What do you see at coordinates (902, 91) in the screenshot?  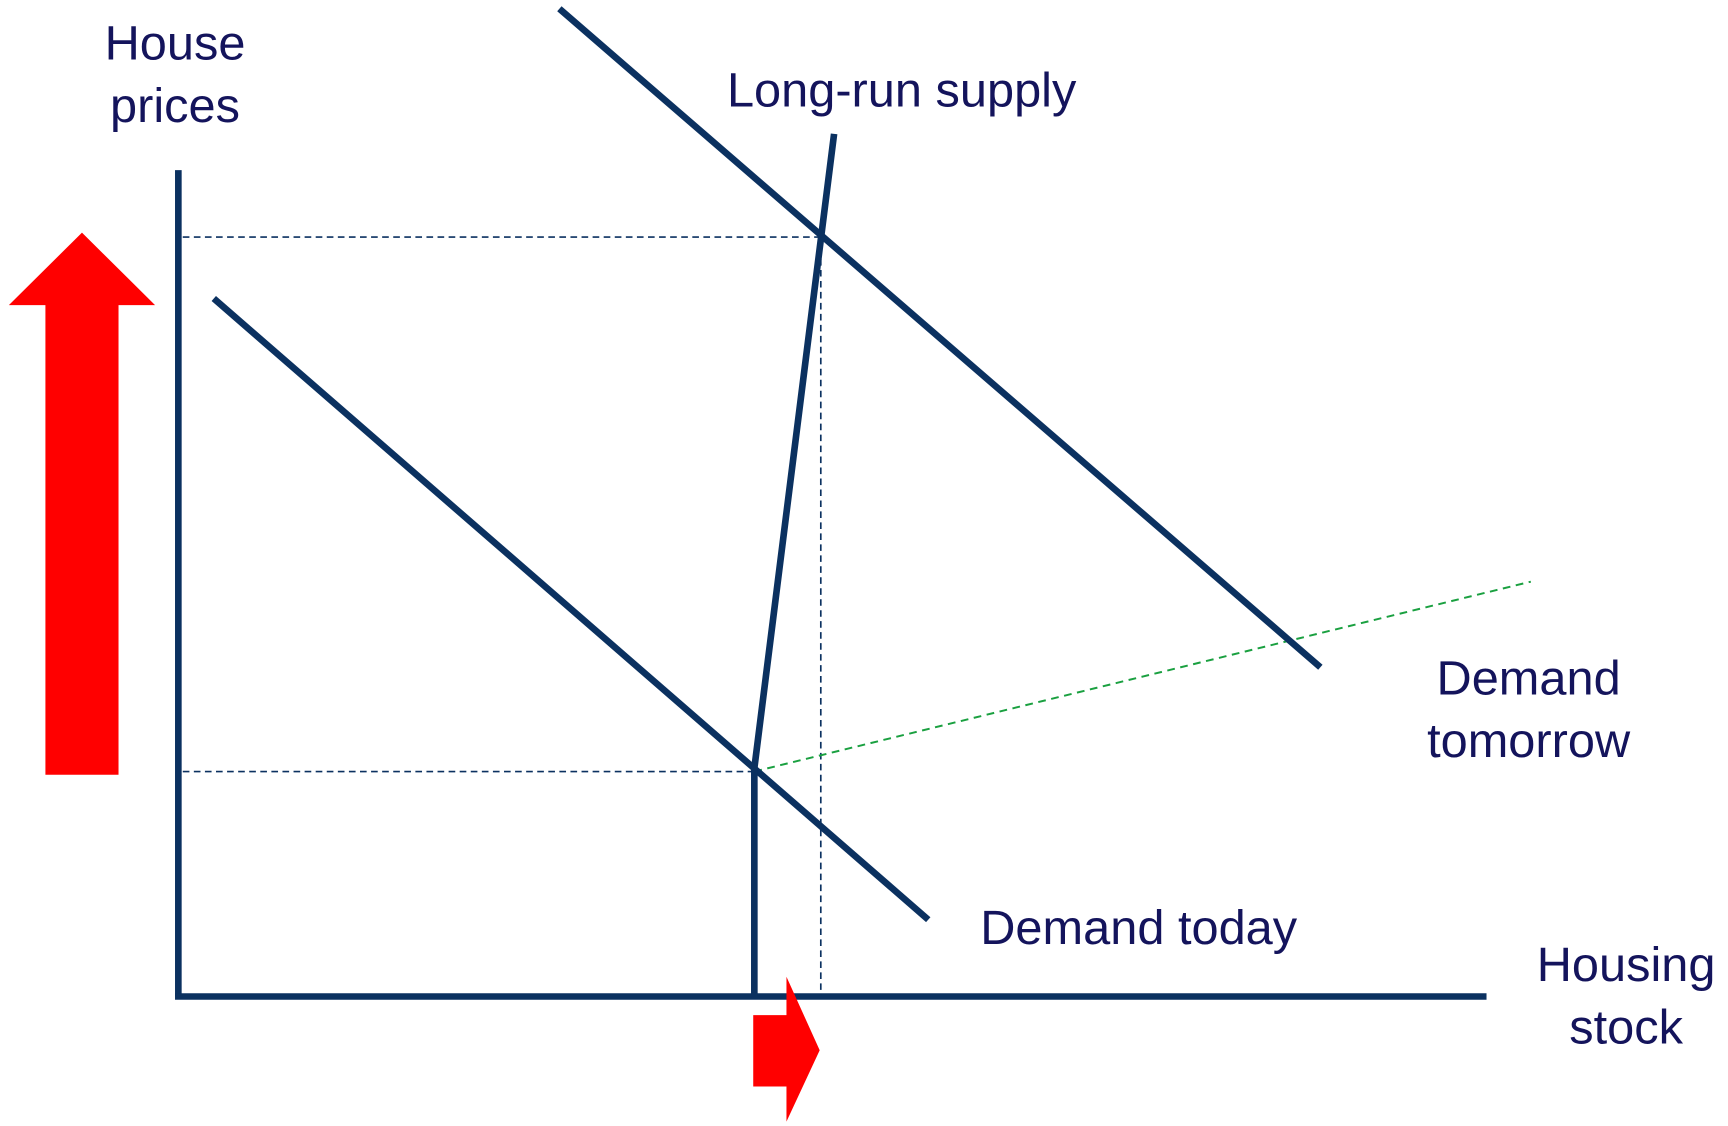 I see `curve-label: Long-run supply` at bounding box center [902, 91].